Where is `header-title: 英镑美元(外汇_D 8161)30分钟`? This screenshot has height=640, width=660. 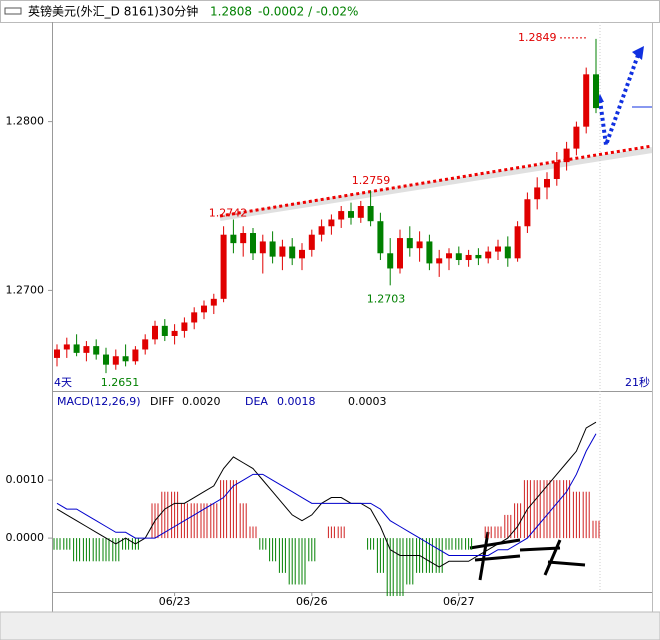
header-title: 英镑美元(外汇_D 8161)30分钟 is located at coordinates (113, 11).